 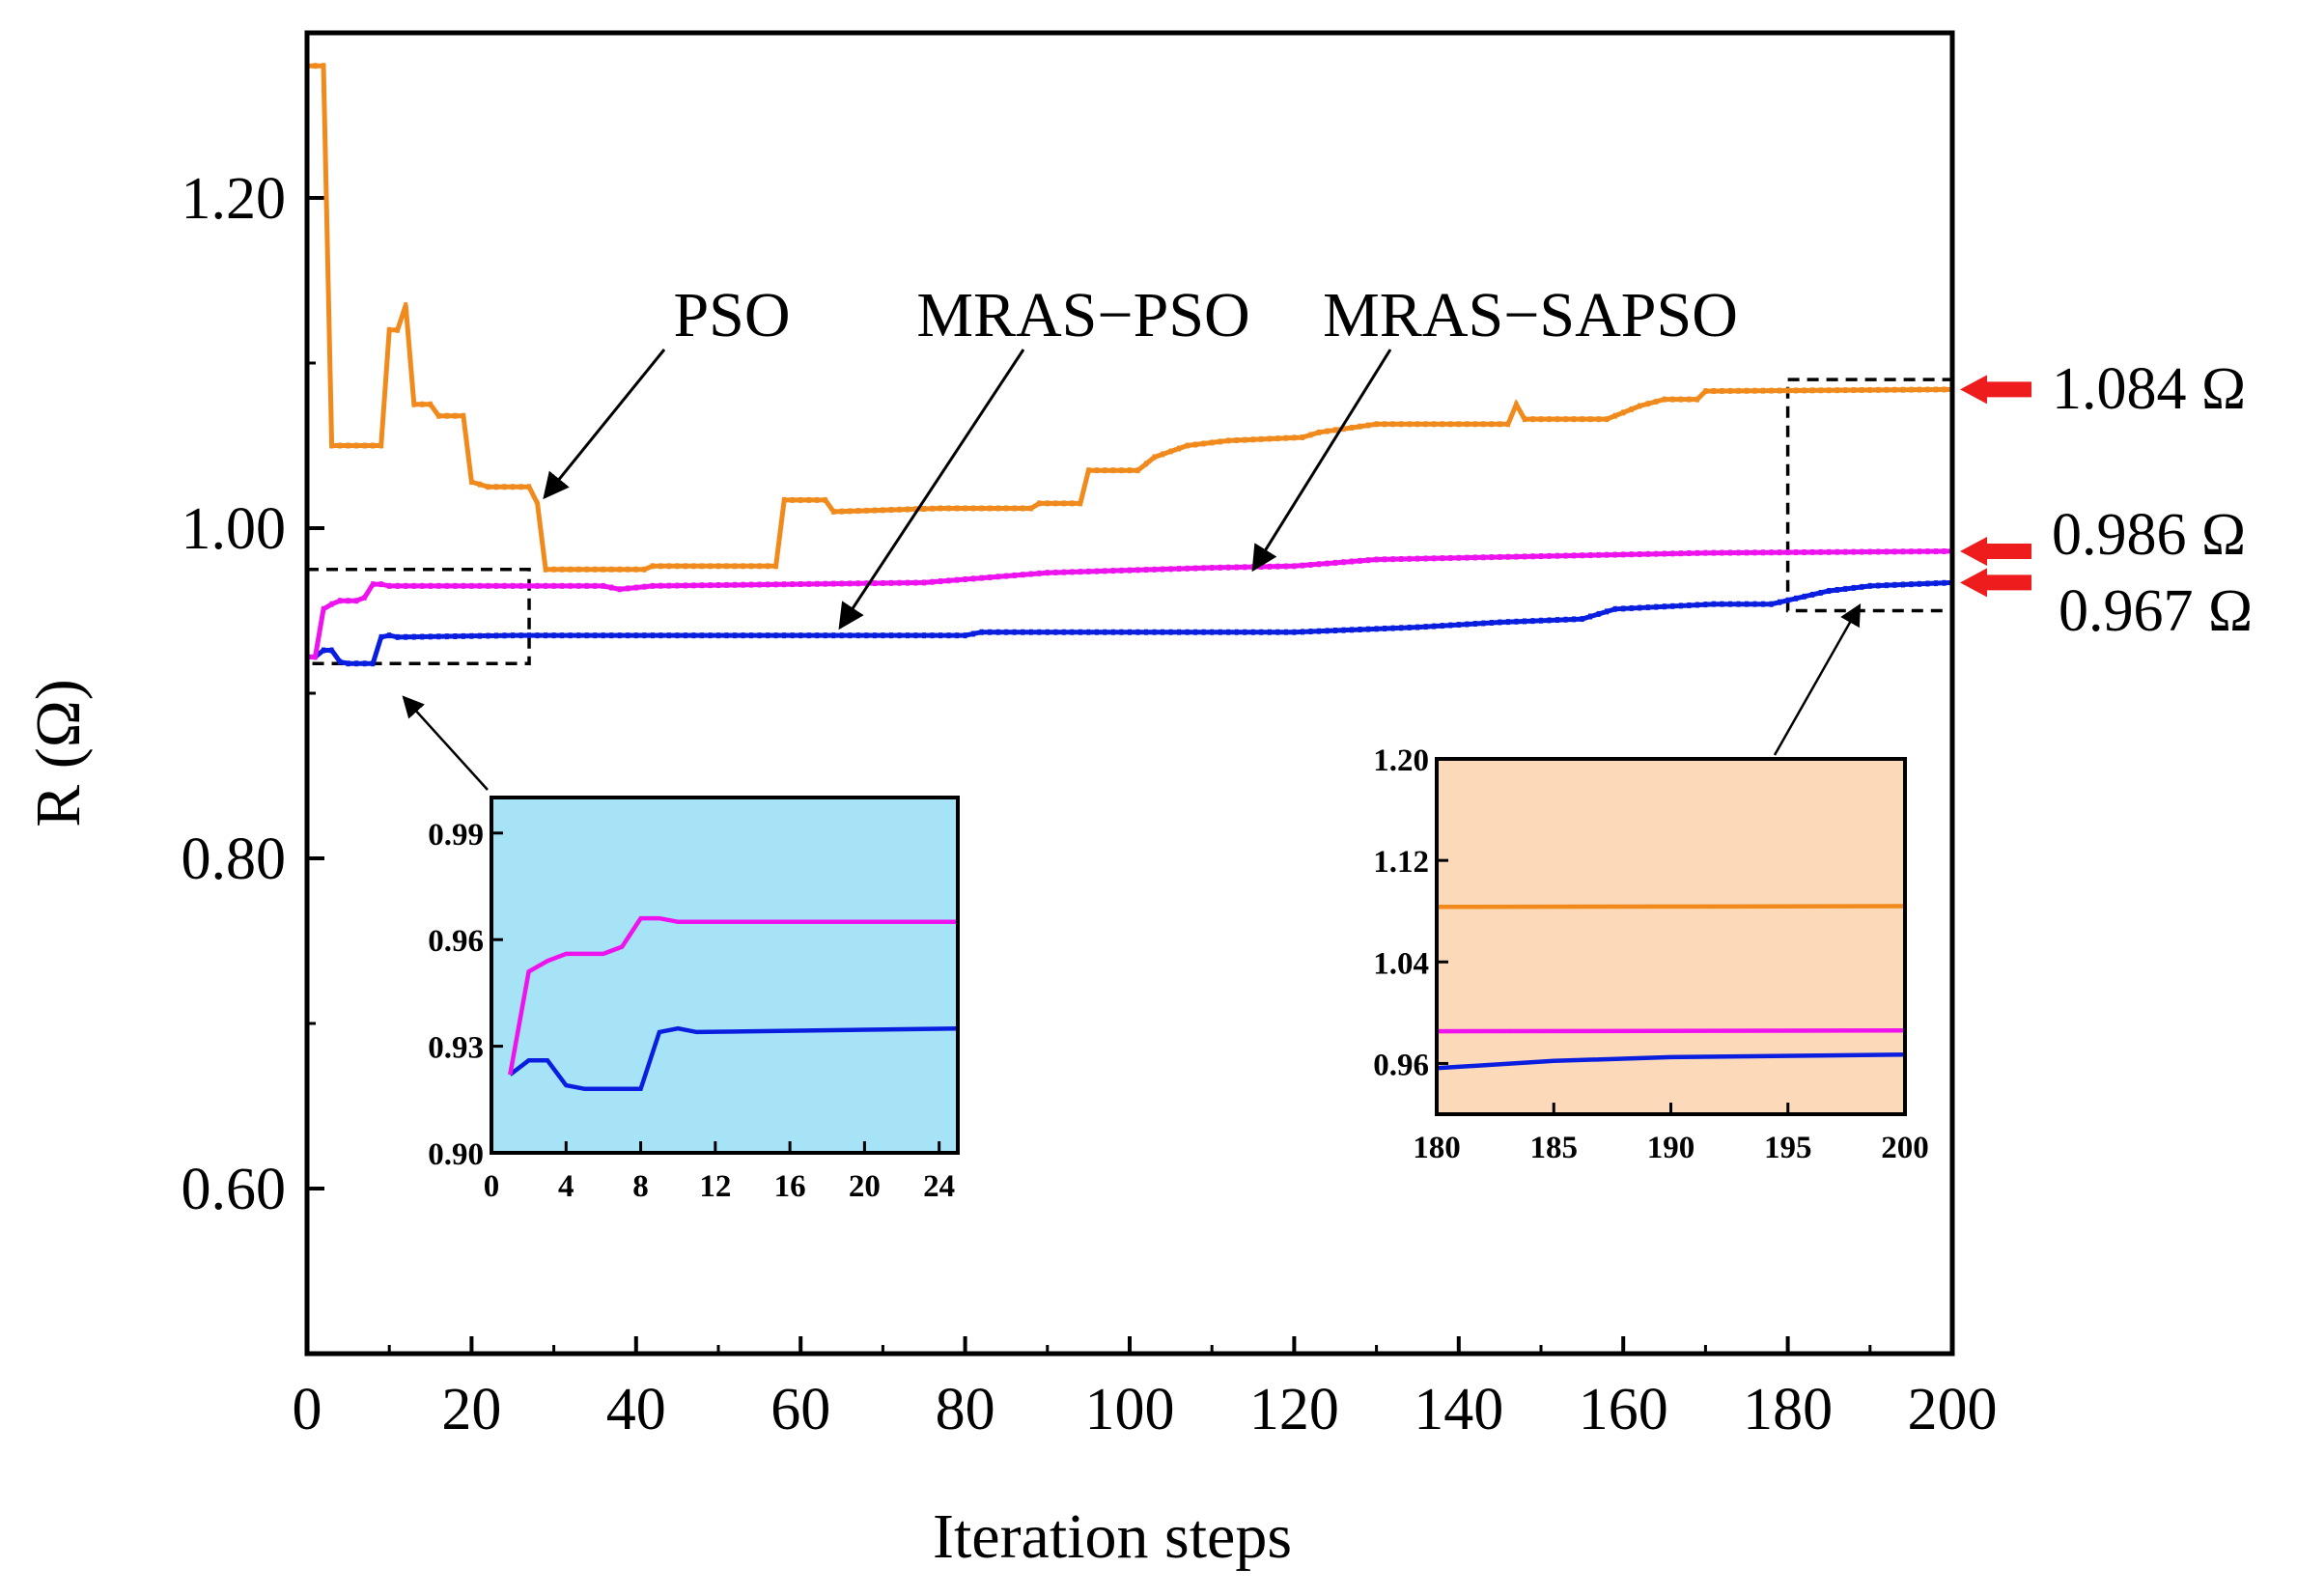 What do you see at coordinates (1671, 1031) in the screenshot?
I see `inset-series-line-mras-sapso` at bounding box center [1671, 1031].